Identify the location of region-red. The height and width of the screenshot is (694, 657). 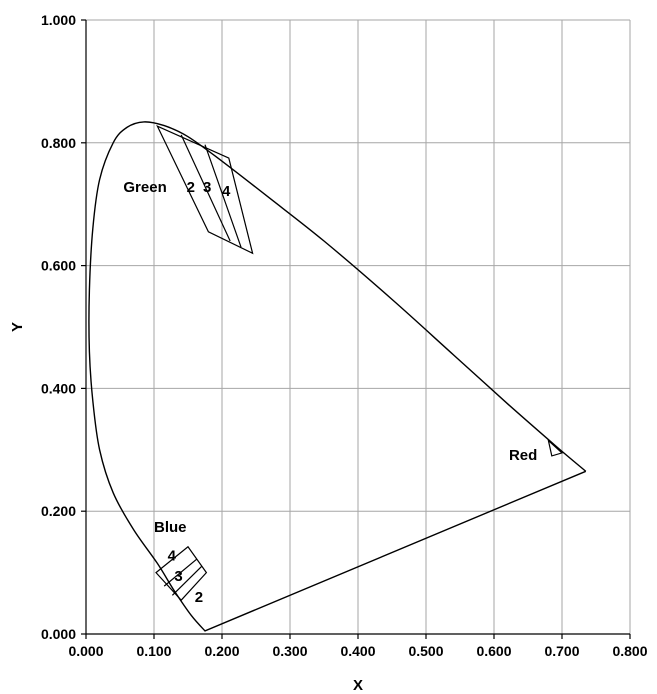
(555, 447).